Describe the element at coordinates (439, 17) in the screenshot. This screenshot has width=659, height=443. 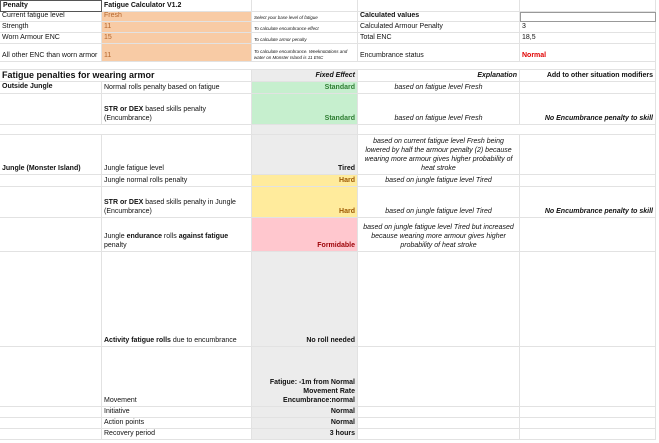
I see `calculated-title: Calculated values` at that location.